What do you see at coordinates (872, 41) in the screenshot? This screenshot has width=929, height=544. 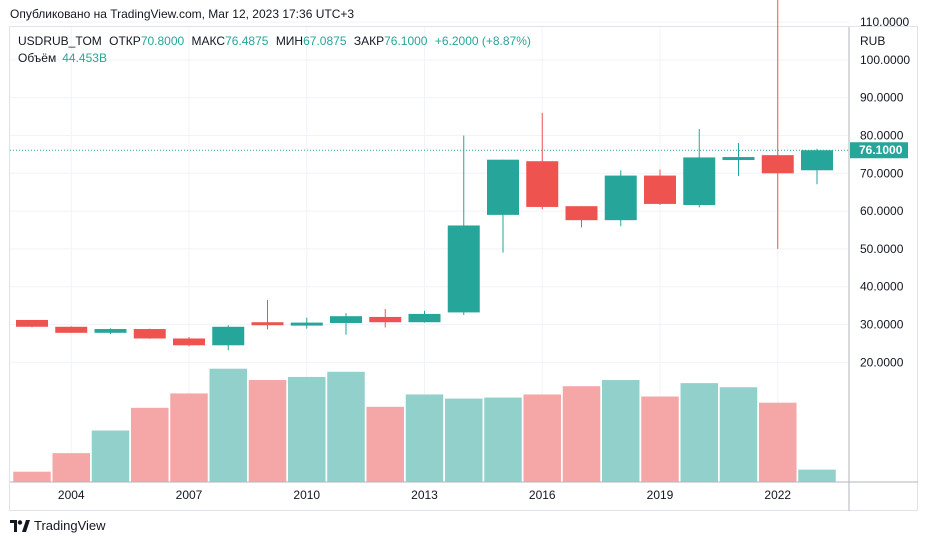 I see `currency-label: RUB` at bounding box center [872, 41].